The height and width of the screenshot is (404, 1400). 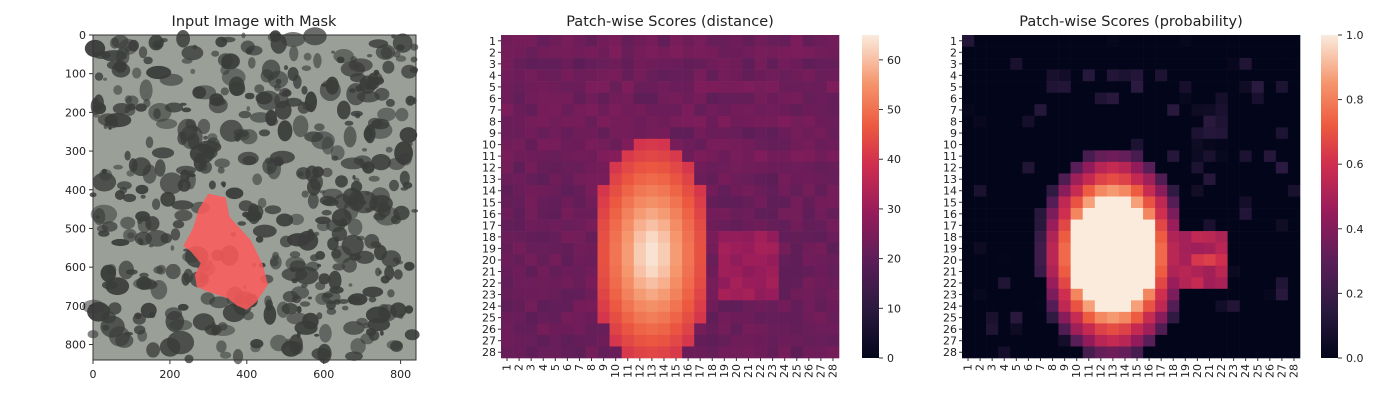 I want to click on x-tick-label: 1, so click(x=968, y=367).